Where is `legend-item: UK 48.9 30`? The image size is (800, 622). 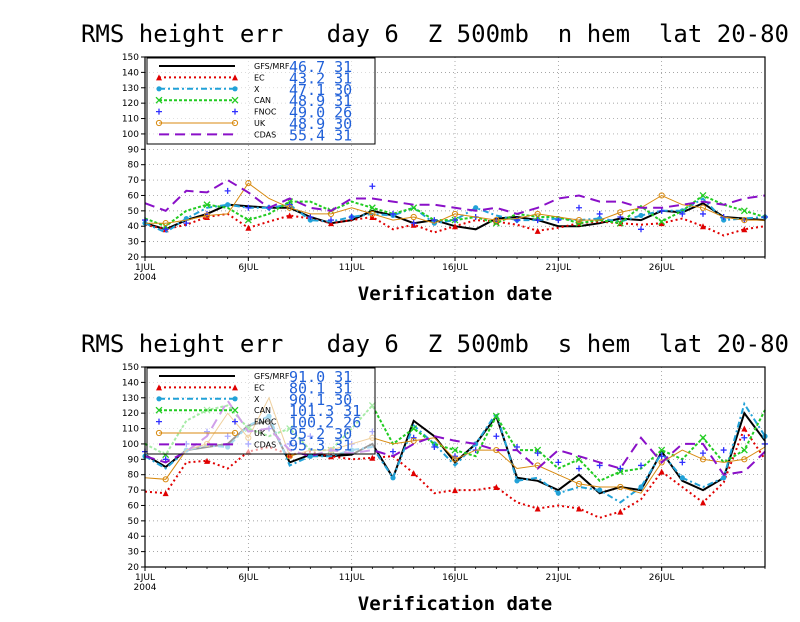 legend-item: UK 48.9 30 is located at coordinates (253, 124).